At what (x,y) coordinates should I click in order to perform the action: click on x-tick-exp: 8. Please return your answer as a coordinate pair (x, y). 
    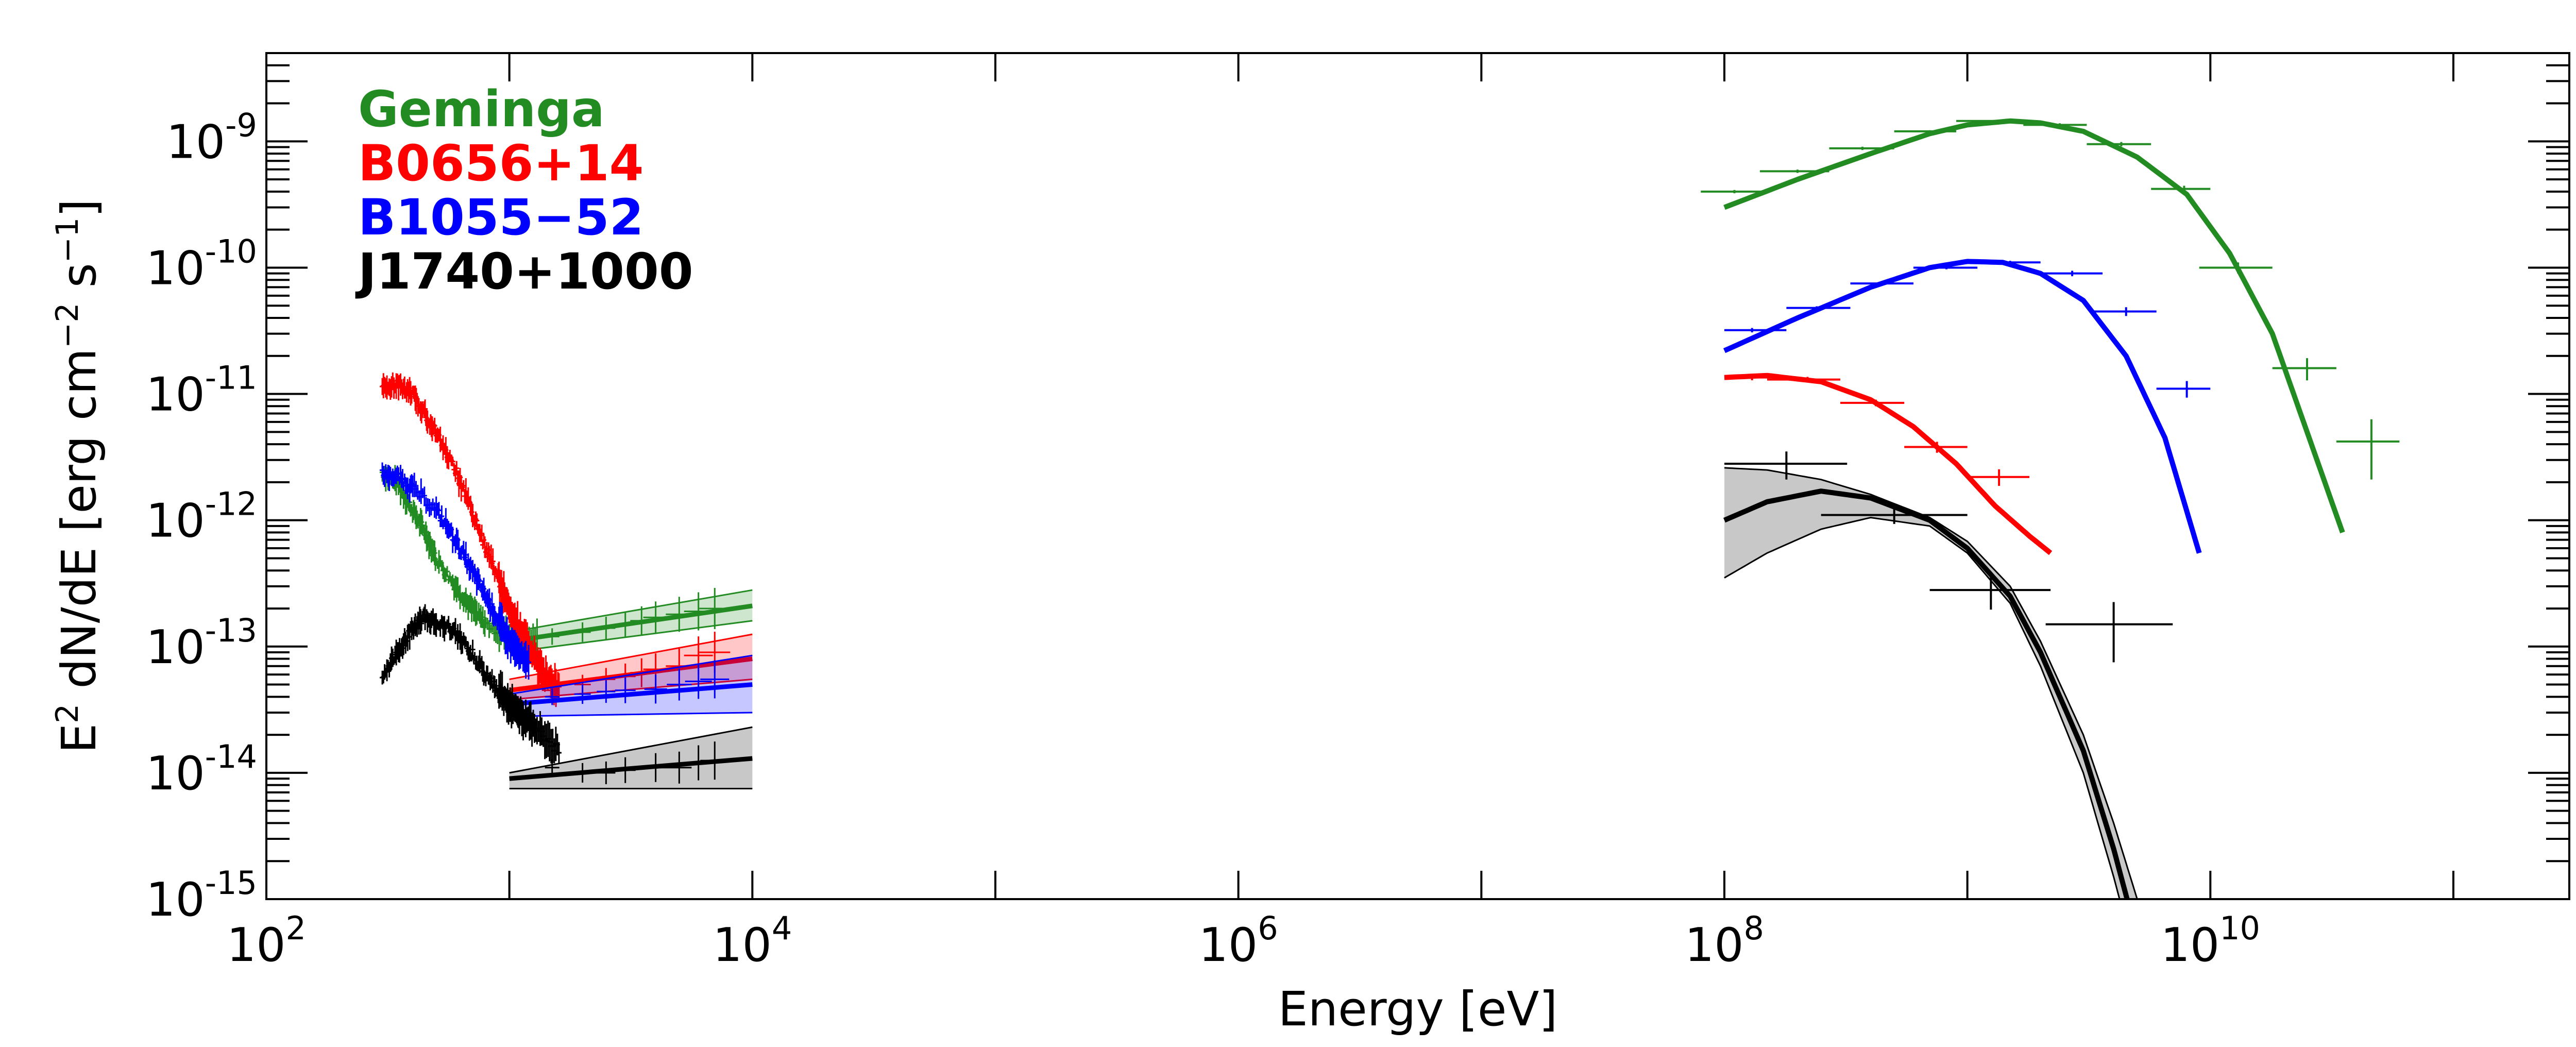
    Looking at the image, I should click on (1754, 928).